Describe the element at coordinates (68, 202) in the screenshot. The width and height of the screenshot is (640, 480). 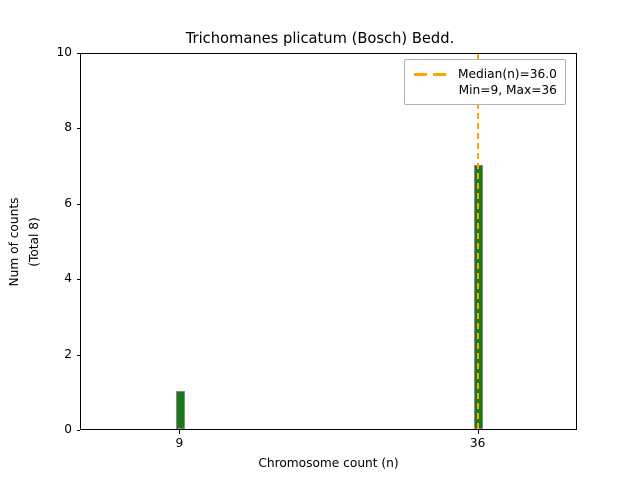
I see `y-tick-label: 6` at that location.